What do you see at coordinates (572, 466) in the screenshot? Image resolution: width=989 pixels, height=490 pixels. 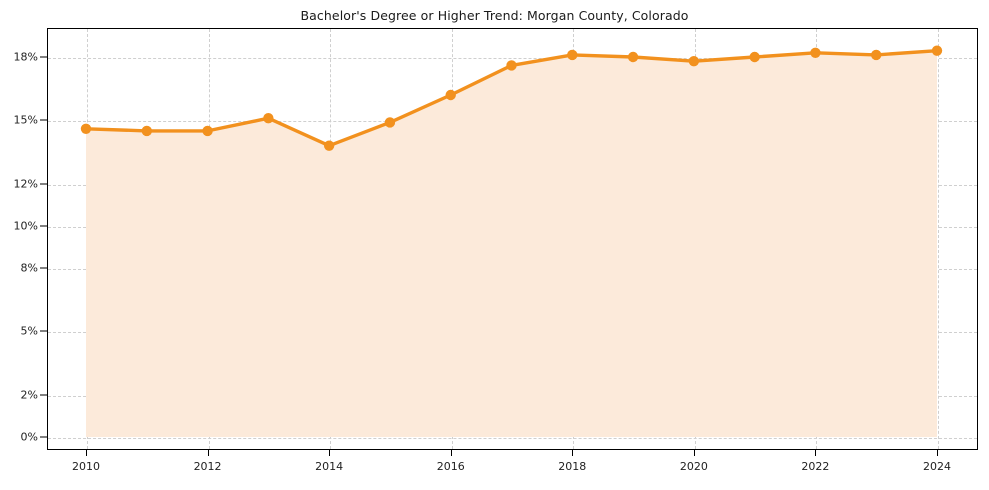 I see `x-axis-tick-label: 2018` at bounding box center [572, 466].